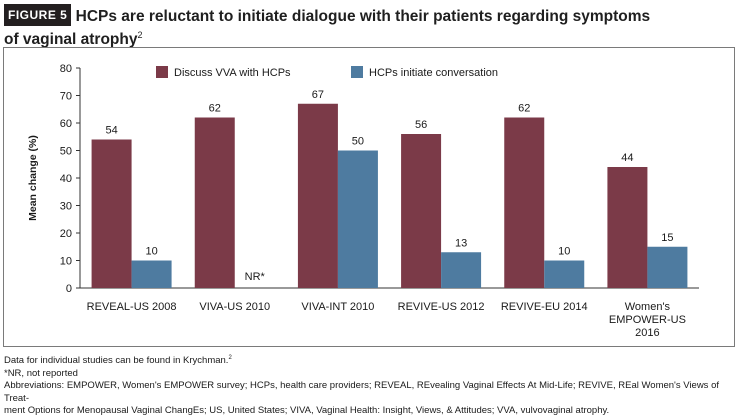  I want to click on y-tick-label: 10, so click(66, 262).